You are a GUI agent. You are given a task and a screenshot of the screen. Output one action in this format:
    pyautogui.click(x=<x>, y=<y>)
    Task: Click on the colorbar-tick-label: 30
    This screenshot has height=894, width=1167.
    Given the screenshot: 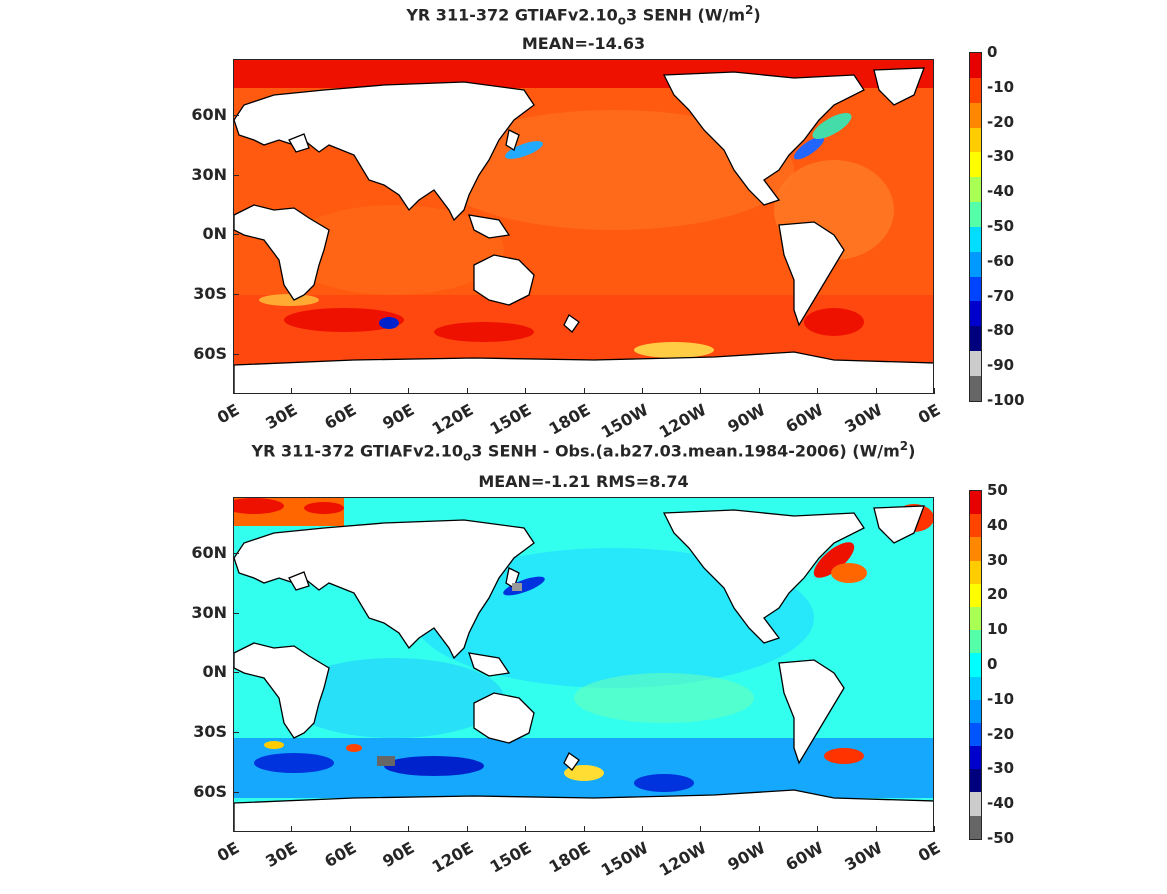 What is the action you would take?
    pyautogui.click(x=997, y=559)
    